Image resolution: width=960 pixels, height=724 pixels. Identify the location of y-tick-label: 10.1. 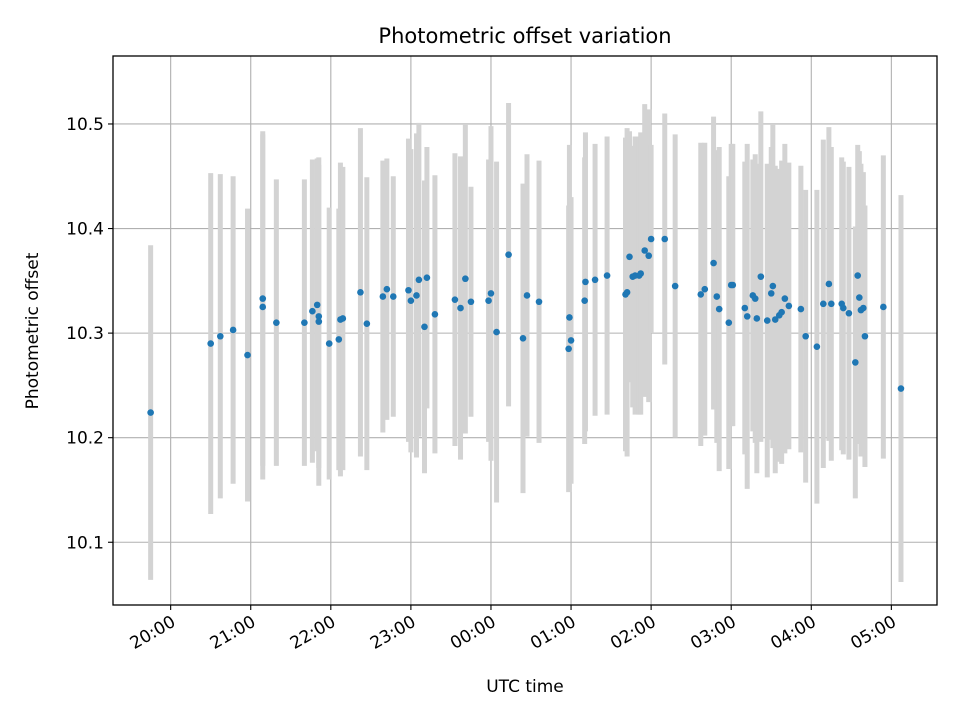
(85, 543).